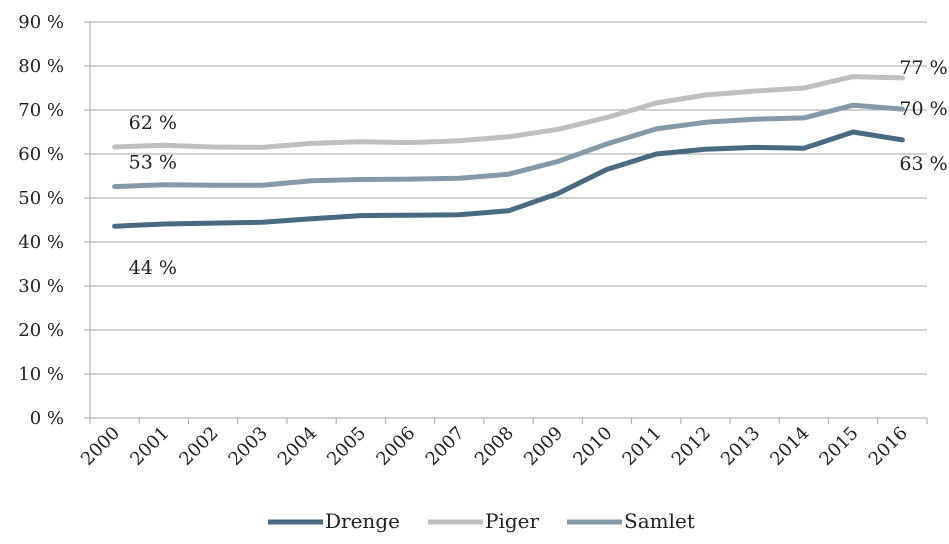 The width and height of the screenshot is (949, 544). What do you see at coordinates (888, 446) in the screenshot?
I see `x-tick-label: 2016` at bounding box center [888, 446].